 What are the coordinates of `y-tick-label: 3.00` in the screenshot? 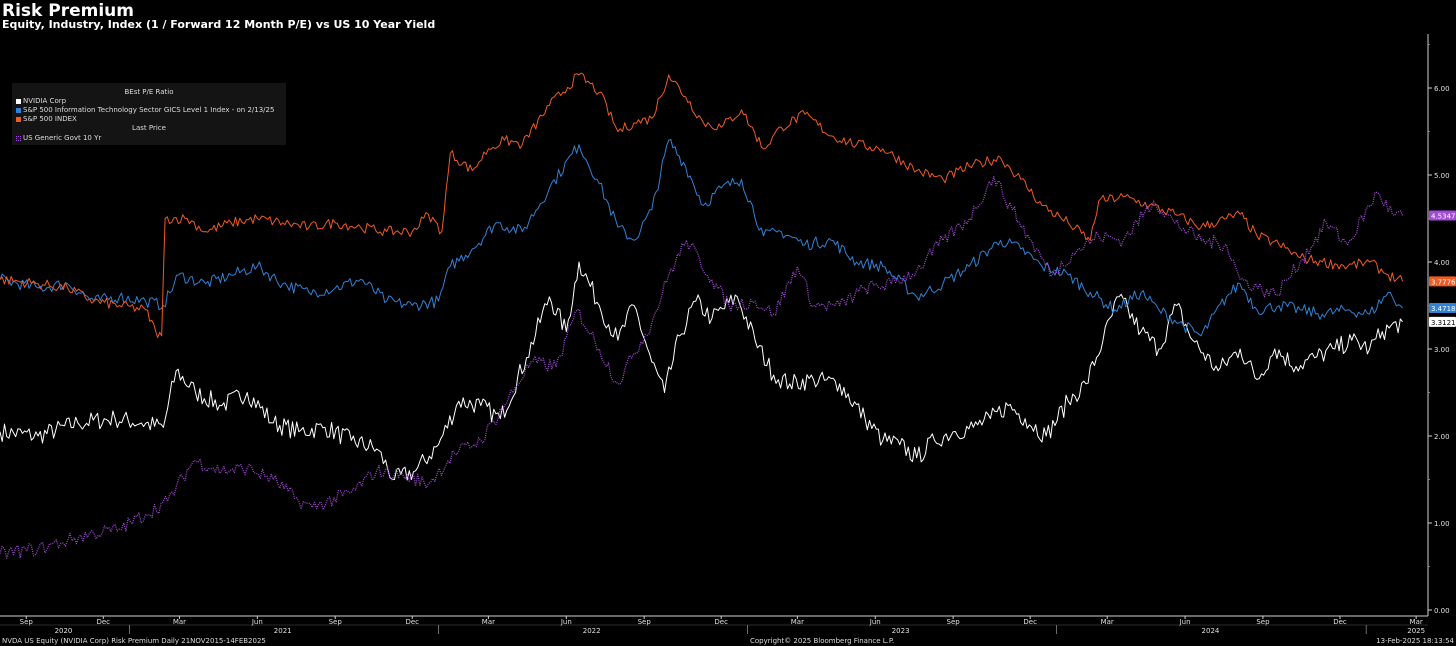 It's located at (1442, 350).